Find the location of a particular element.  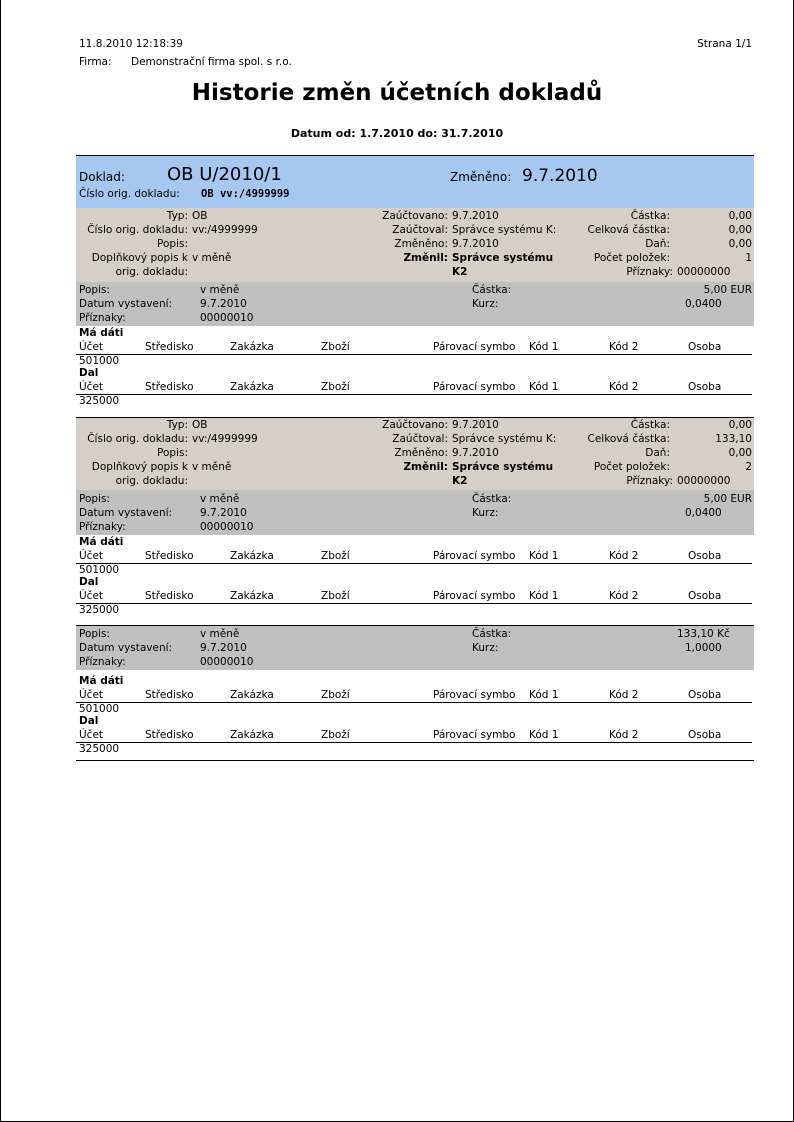

zmeneno-label: Změněno: is located at coordinates (421, 453).